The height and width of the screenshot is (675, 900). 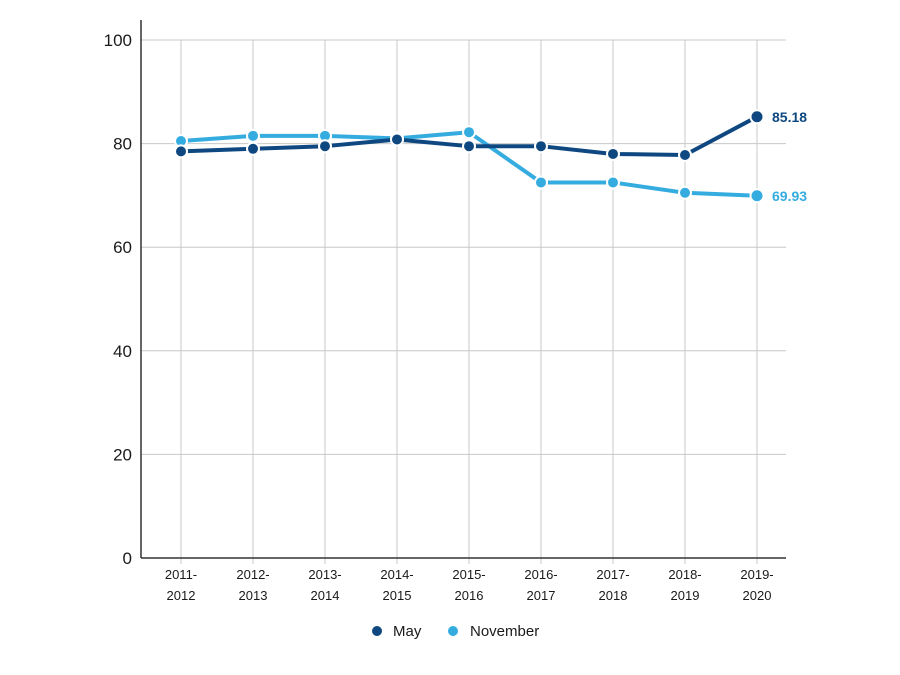 What do you see at coordinates (122, 351) in the screenshot?
I see `y-tick-label: 40` at bounding box center [122, 351].